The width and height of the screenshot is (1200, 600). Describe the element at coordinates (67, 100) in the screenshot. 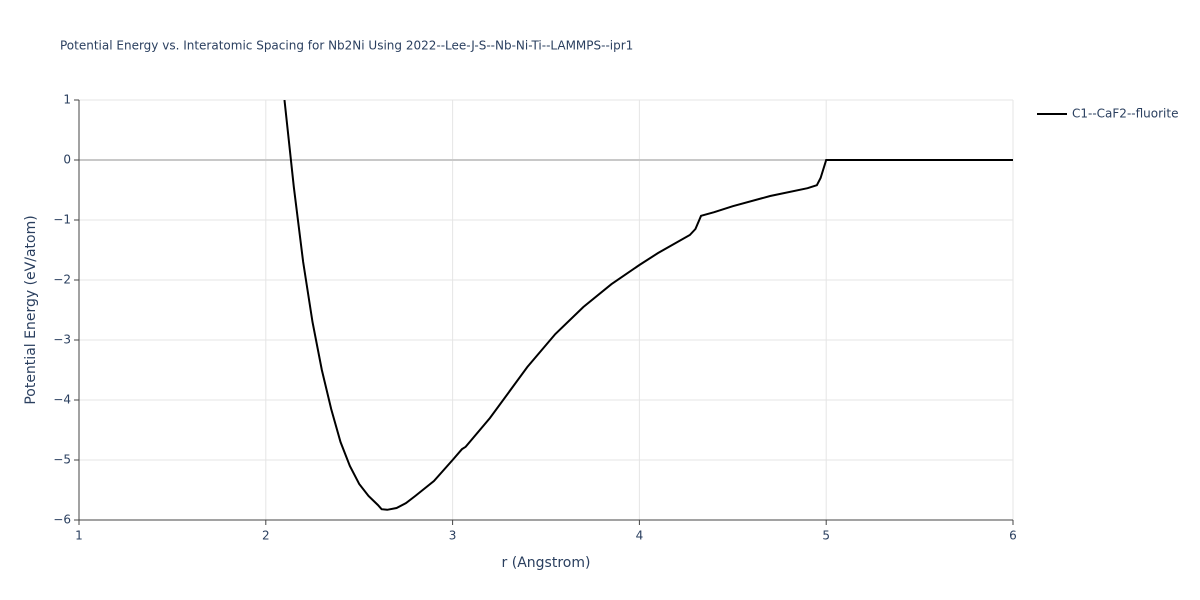

I see `y-tick-label: 1` at that location.